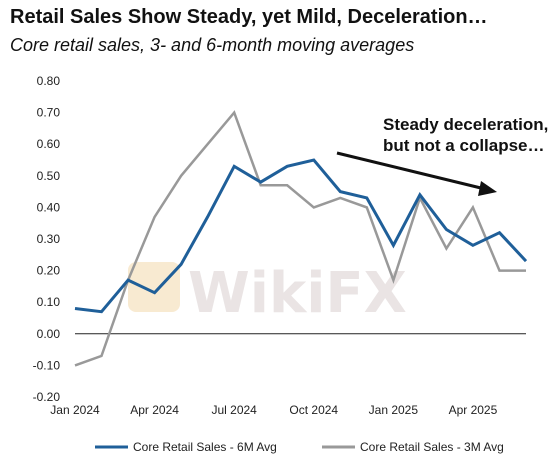 This screenshot has height=462, width=554. Describe the element at coordinates (432, 447) in the screenshot. I see `legend-label: Core Retail Sales - 3M Avg` at that location.